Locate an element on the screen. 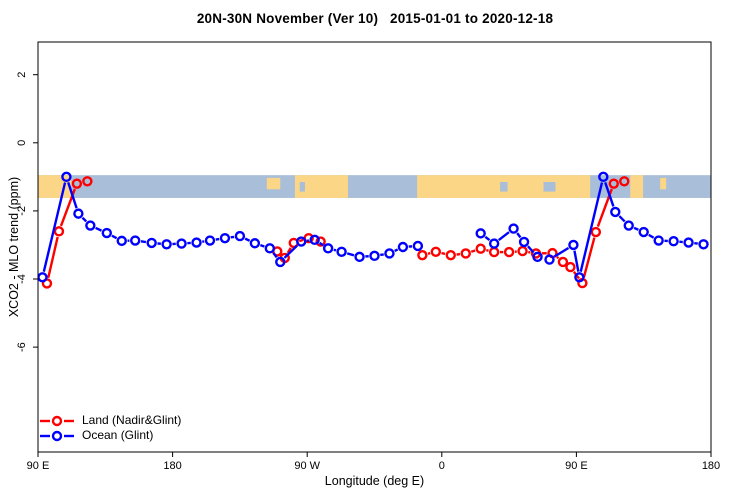 The height and width of the screenshot is (500, 750). x-tick-label: 0 is located at coordinates (442, 466).